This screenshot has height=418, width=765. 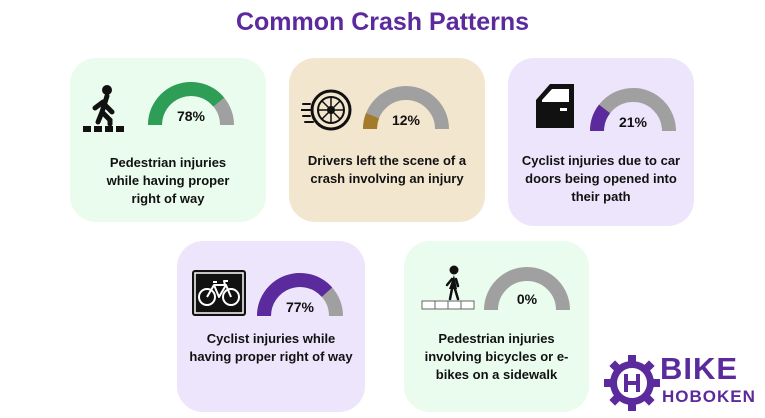 I want to click on gauge-percent: 21%, so click(x=633, y=122).